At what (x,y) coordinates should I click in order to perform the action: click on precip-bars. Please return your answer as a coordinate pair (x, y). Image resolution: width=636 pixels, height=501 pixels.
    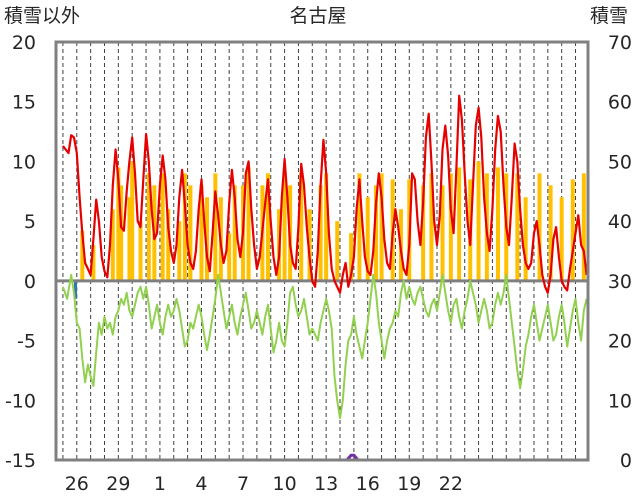
    Looking at the image, I should click on (76, 289).